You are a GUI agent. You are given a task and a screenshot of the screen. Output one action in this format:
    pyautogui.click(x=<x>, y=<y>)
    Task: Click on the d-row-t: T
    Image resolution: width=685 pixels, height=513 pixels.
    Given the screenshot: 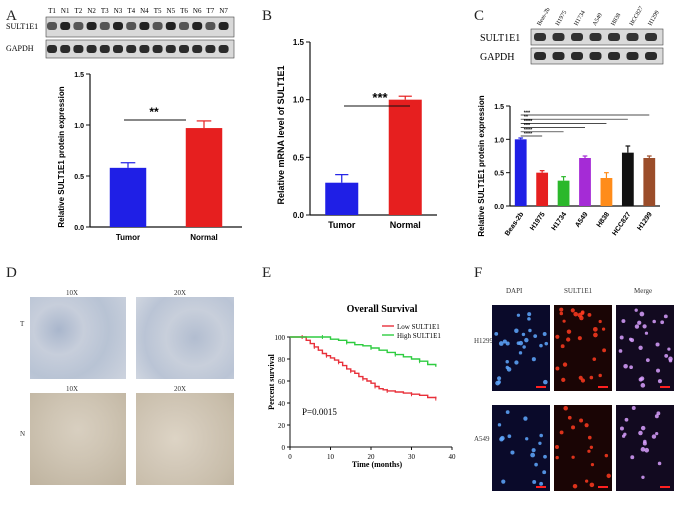 What is the action you would take?
    pyautogui.click(x=22, y=324)
    